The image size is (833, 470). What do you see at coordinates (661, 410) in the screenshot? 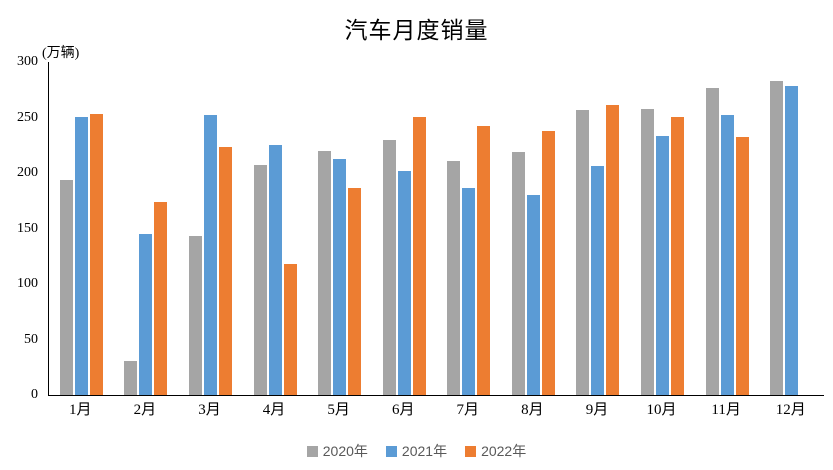
I see `x-axis-label: 10月` at bounding box center [661, 410].